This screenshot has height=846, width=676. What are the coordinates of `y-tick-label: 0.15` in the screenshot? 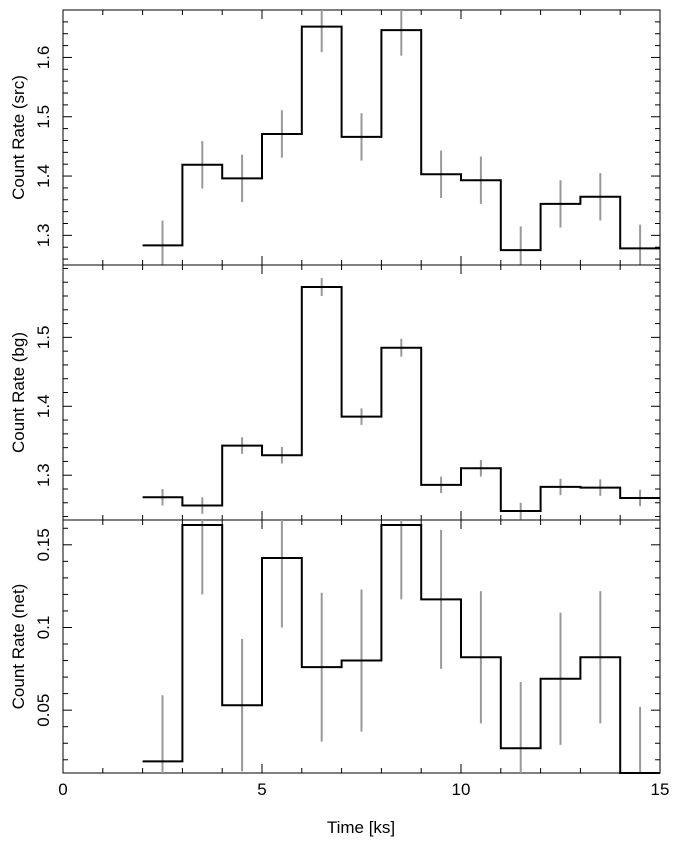 It's located at (43, 544).